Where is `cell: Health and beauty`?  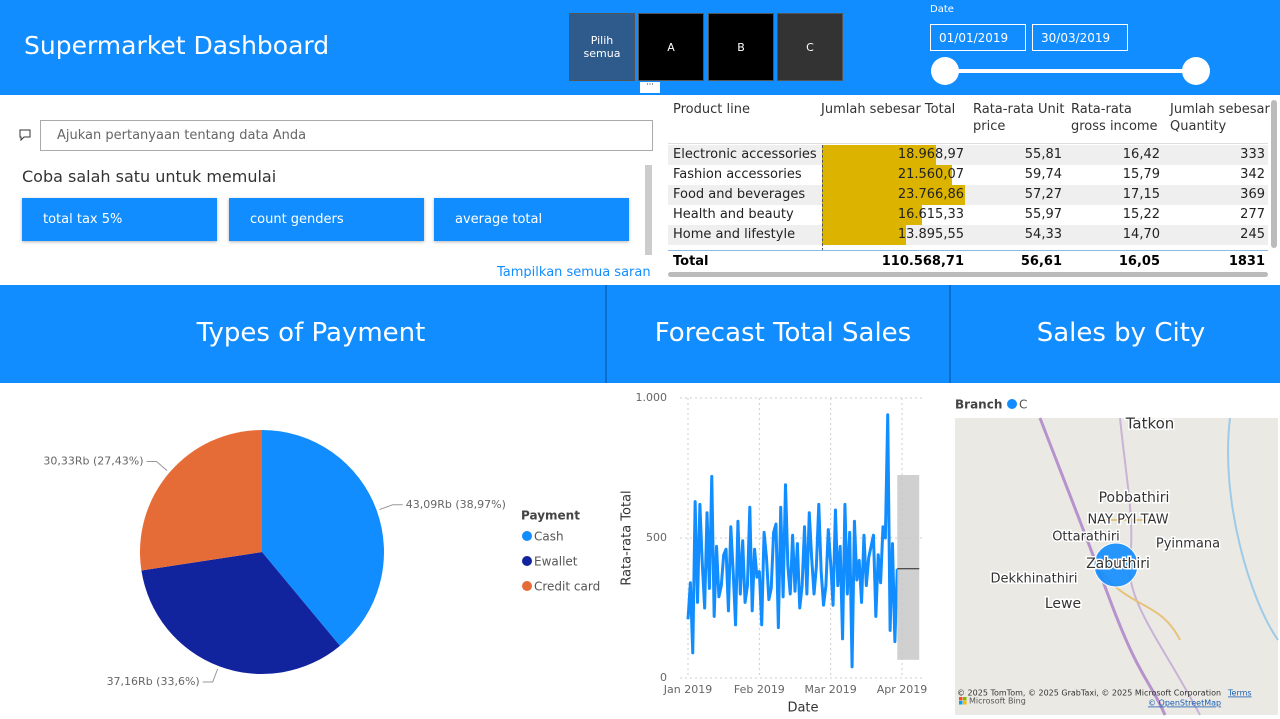 cell: Health and beauty is located at coordinates (733, 214).